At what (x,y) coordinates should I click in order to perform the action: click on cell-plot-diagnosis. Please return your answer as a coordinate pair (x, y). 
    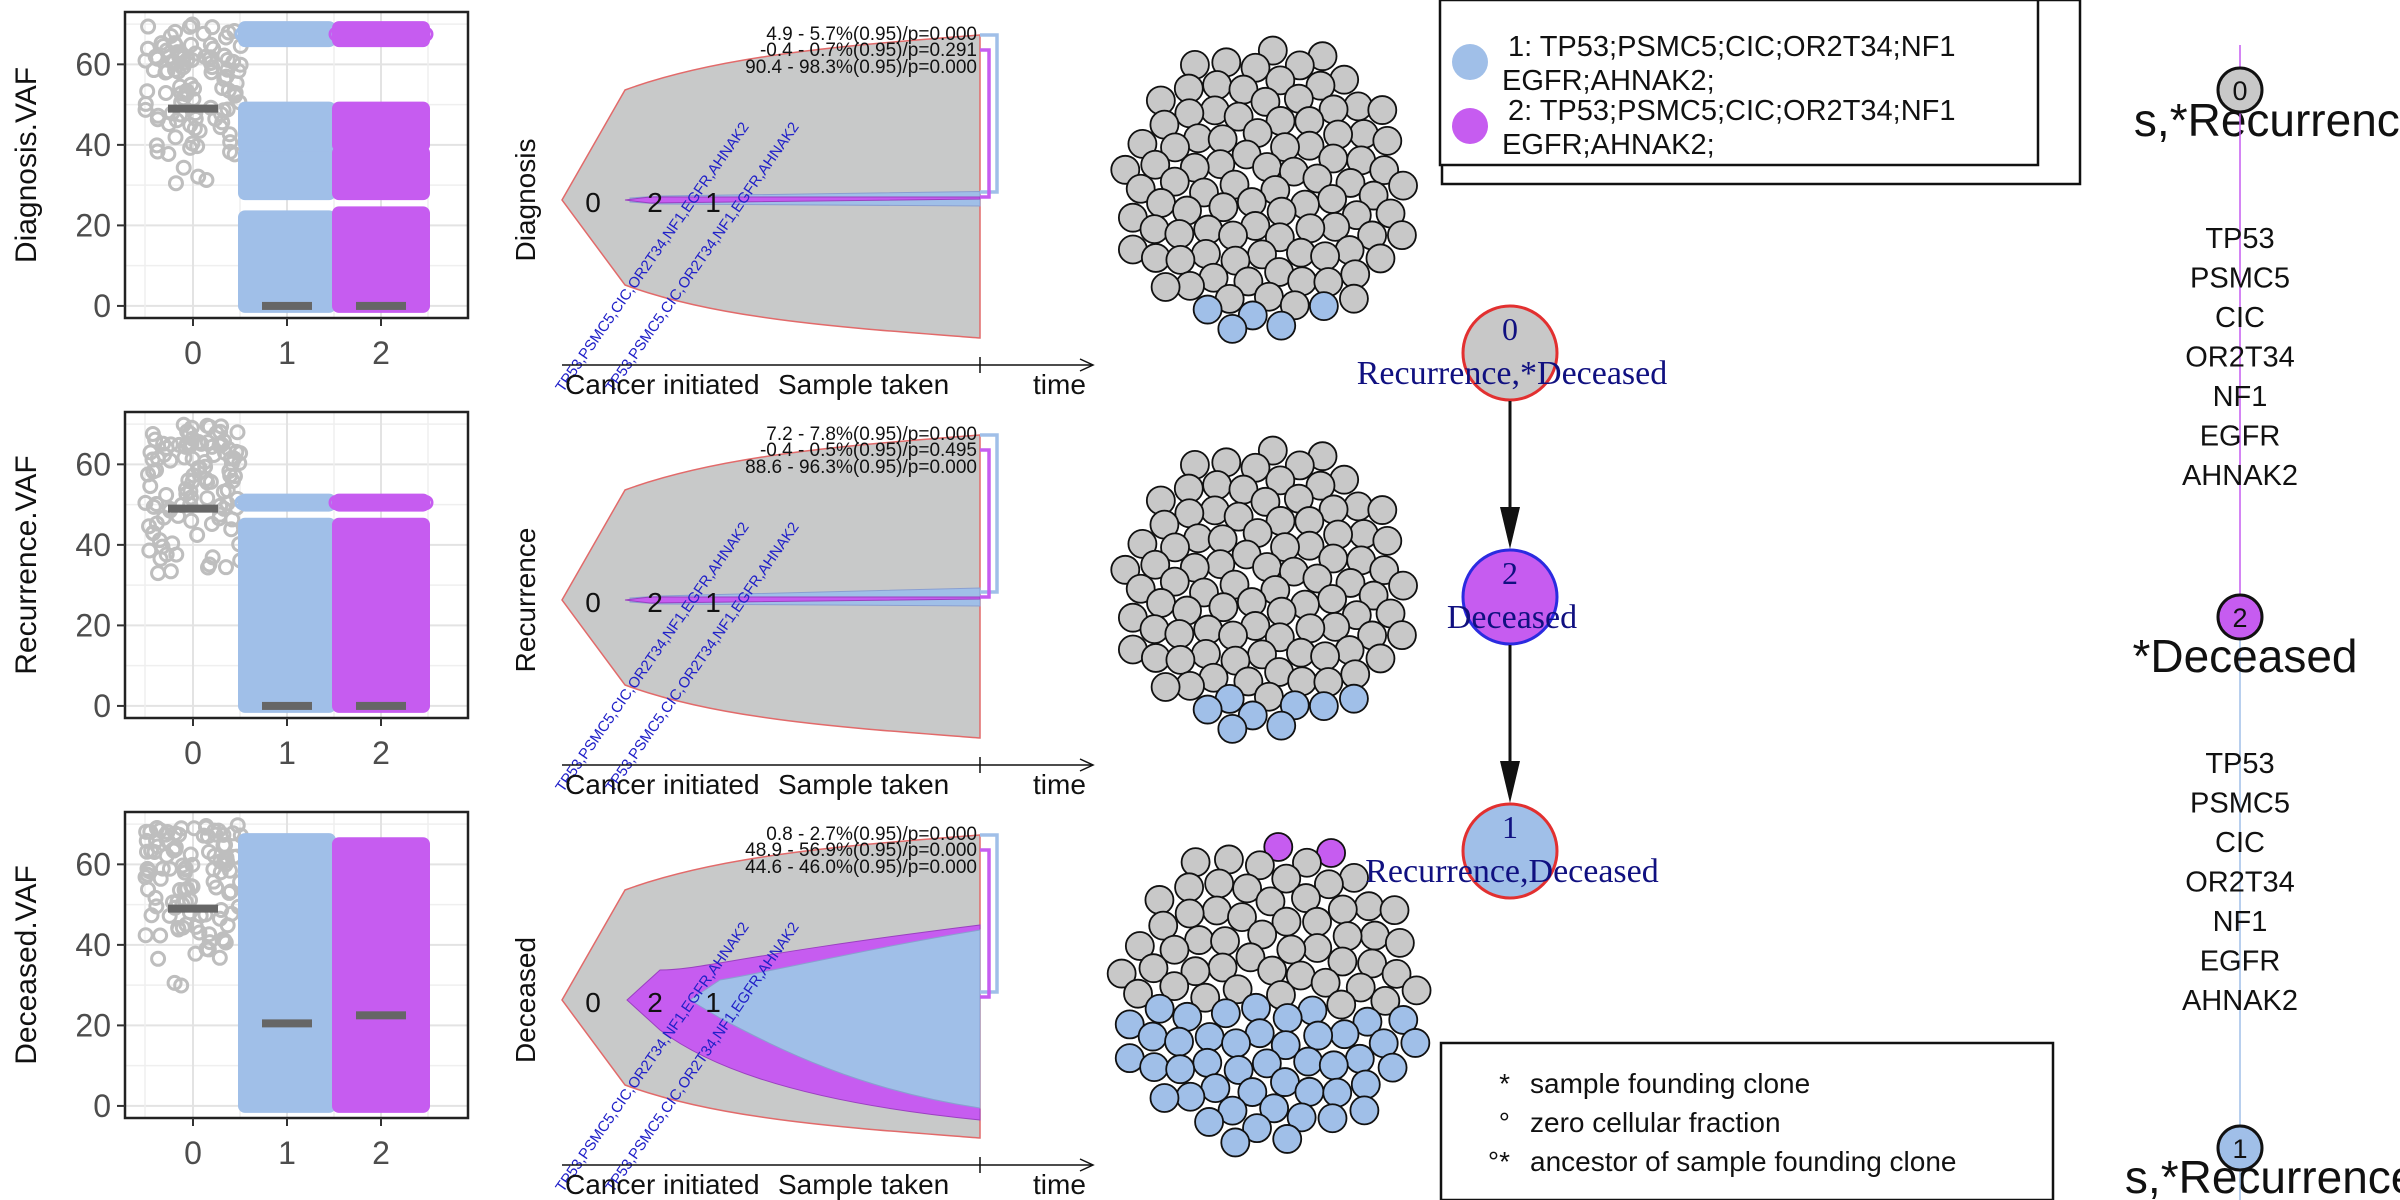
    Looking at the image, I should click on (1264, 189).